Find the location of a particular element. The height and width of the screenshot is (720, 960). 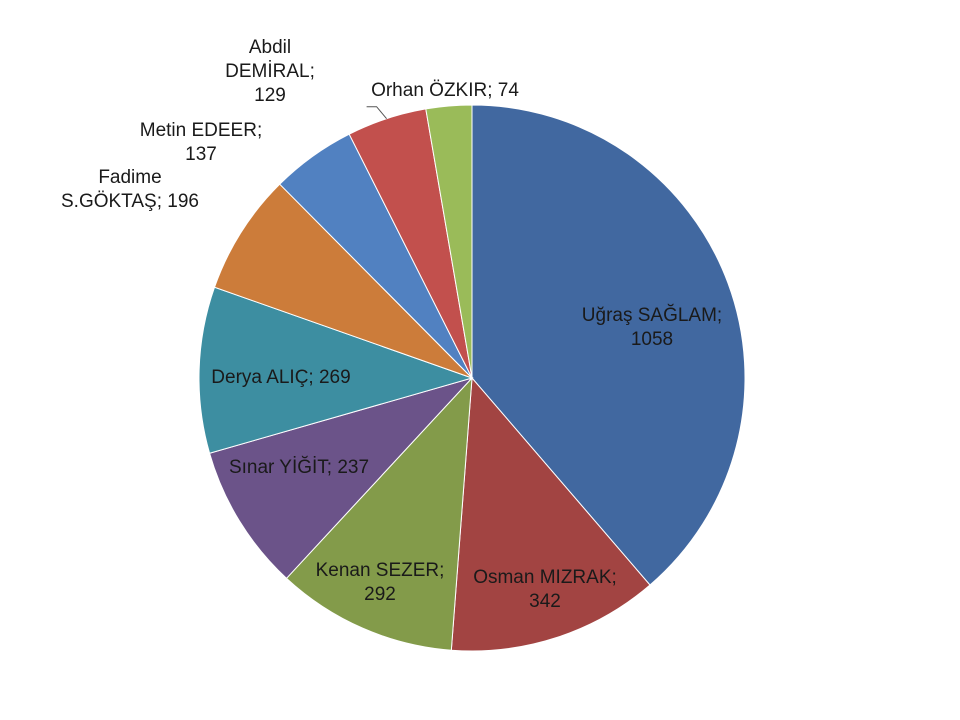

slice-data-label: Abdil DEMİRAL; 129 is located at coordinates (270, 71).